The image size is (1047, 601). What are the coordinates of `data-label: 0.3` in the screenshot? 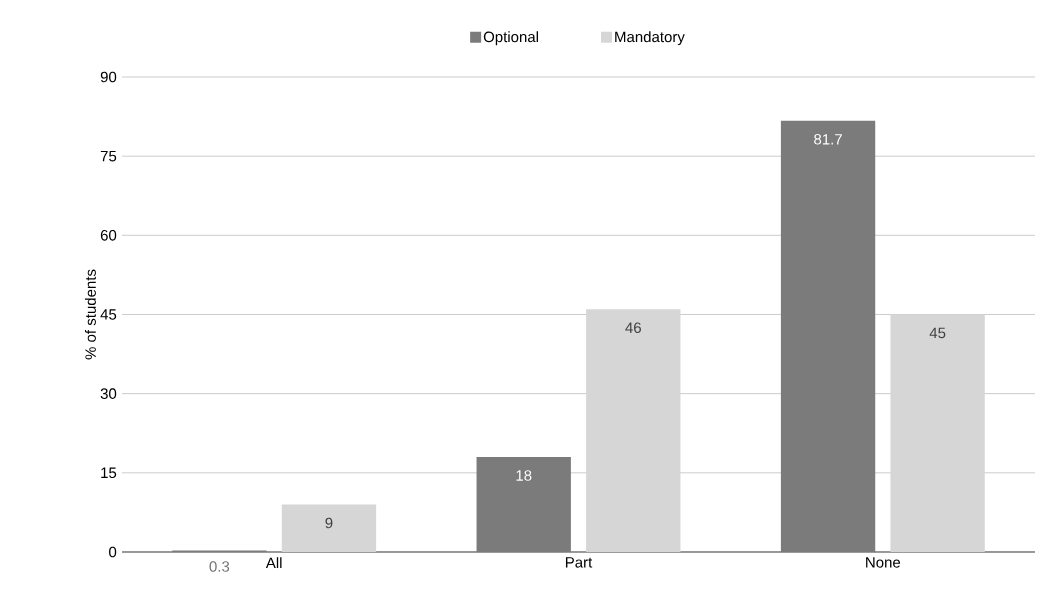 It's located at (219, 566).